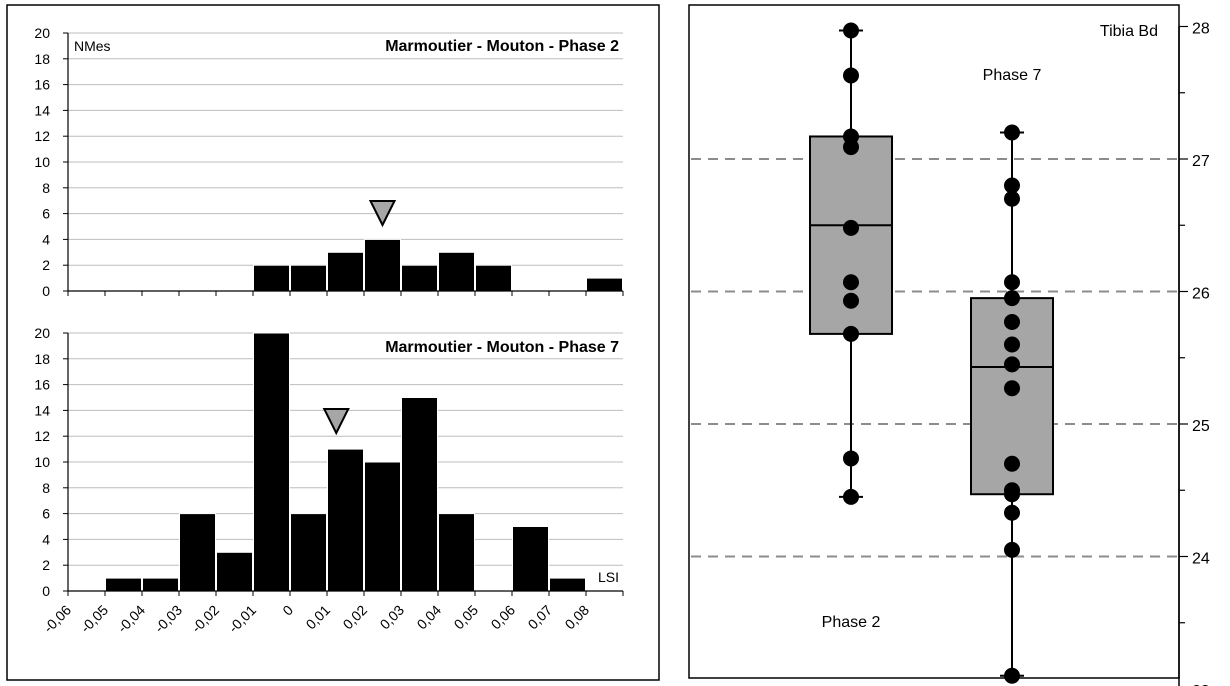  Describe the element at coordinates (1201, 426) in the screenshot. I see `y-tick-label: 25` at that location.